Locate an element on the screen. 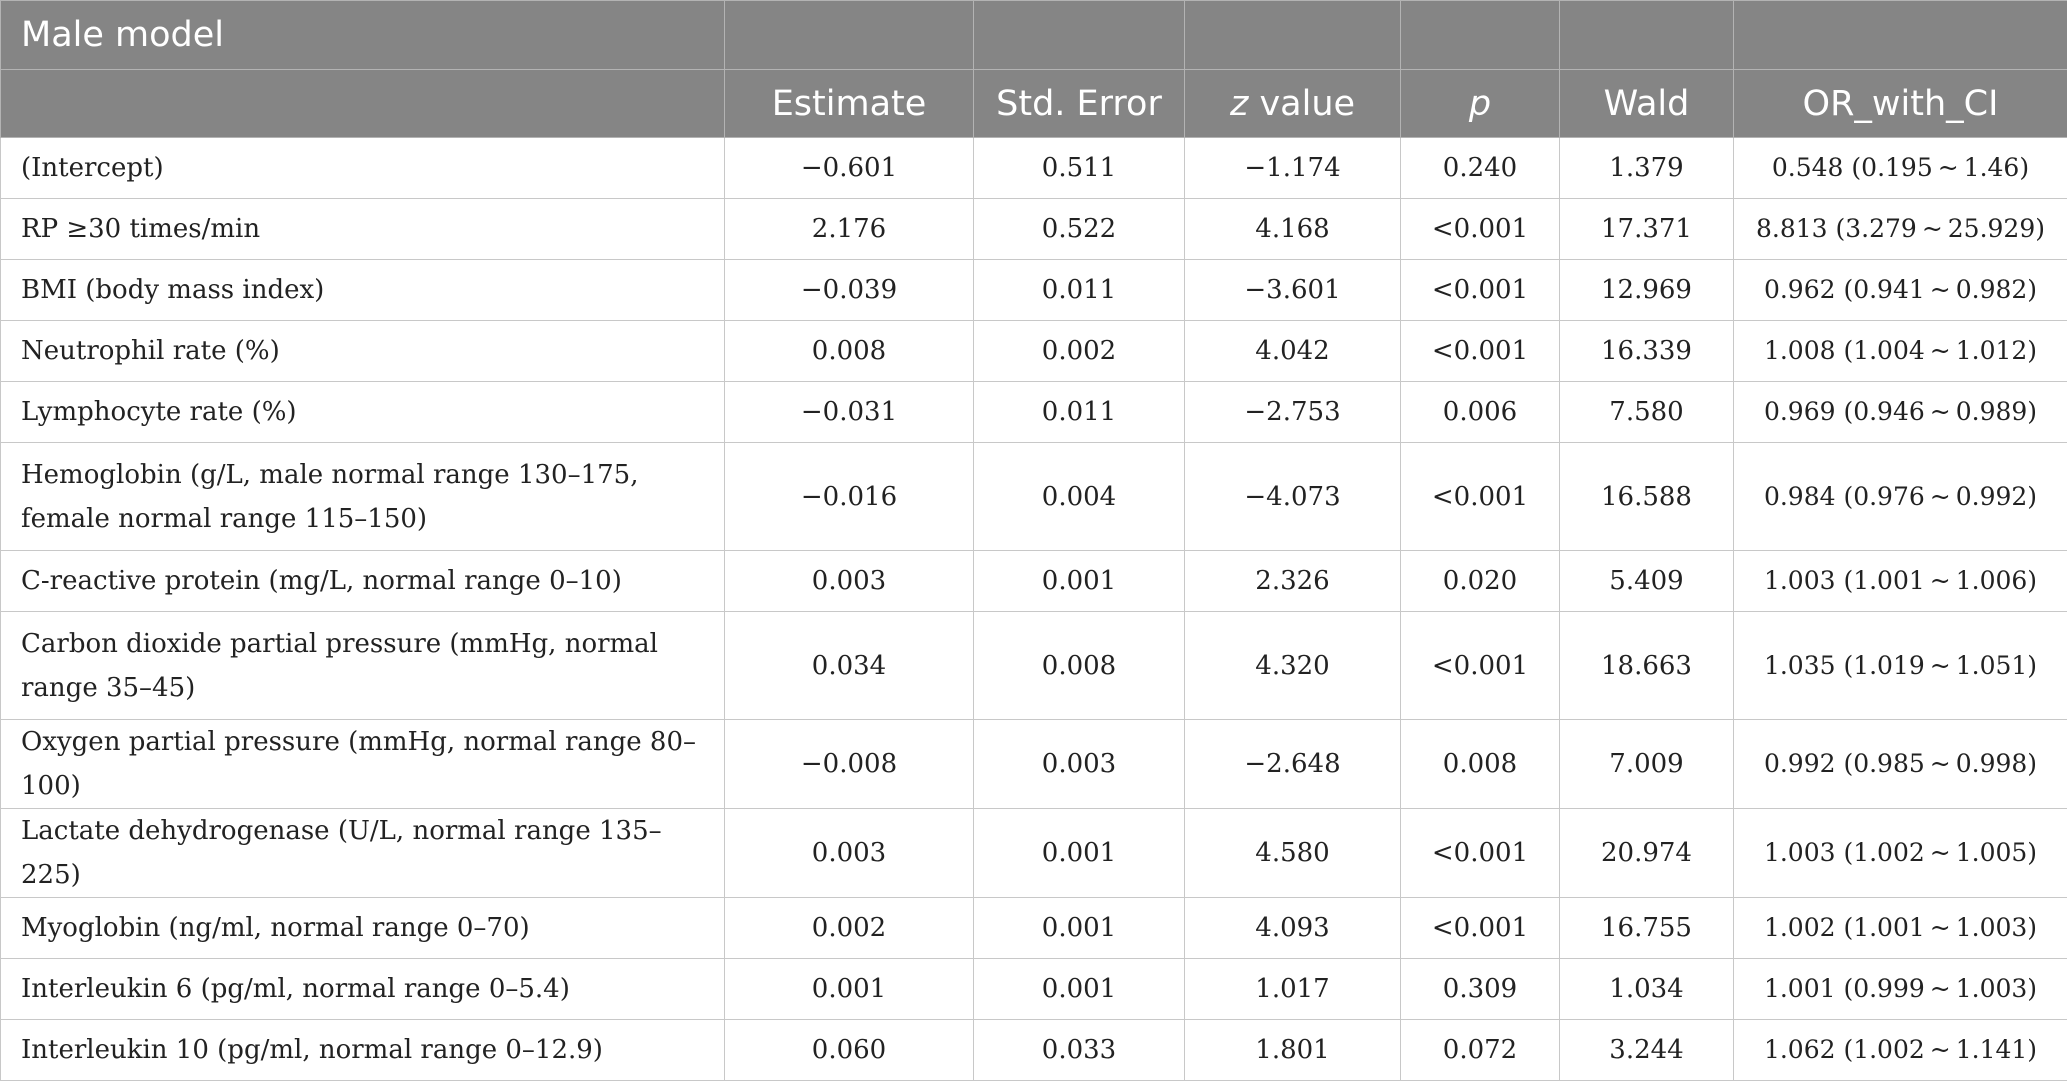  variable-cell: RP ≥30 times/min is located at coordinates (363, 229).